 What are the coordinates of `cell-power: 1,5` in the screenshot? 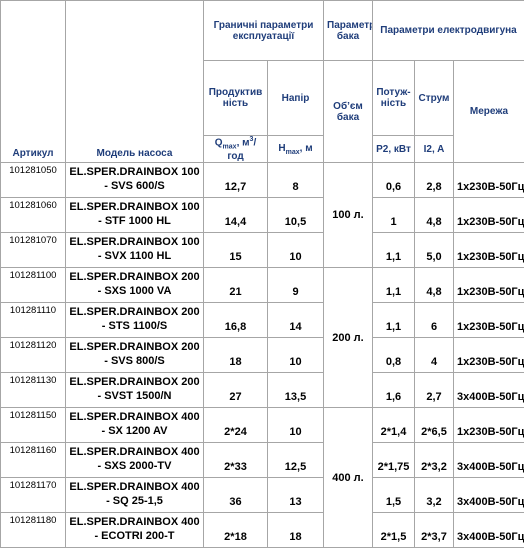 It's located at (394, 495).